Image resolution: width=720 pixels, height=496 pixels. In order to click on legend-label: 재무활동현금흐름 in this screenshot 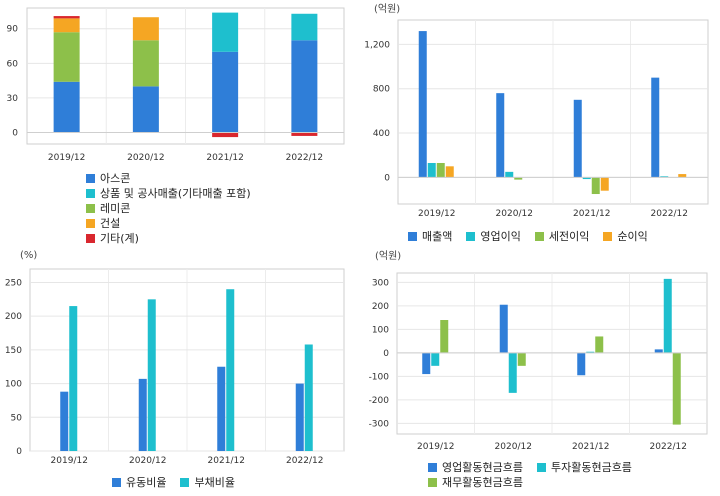, I will do `click(482, 482)`.